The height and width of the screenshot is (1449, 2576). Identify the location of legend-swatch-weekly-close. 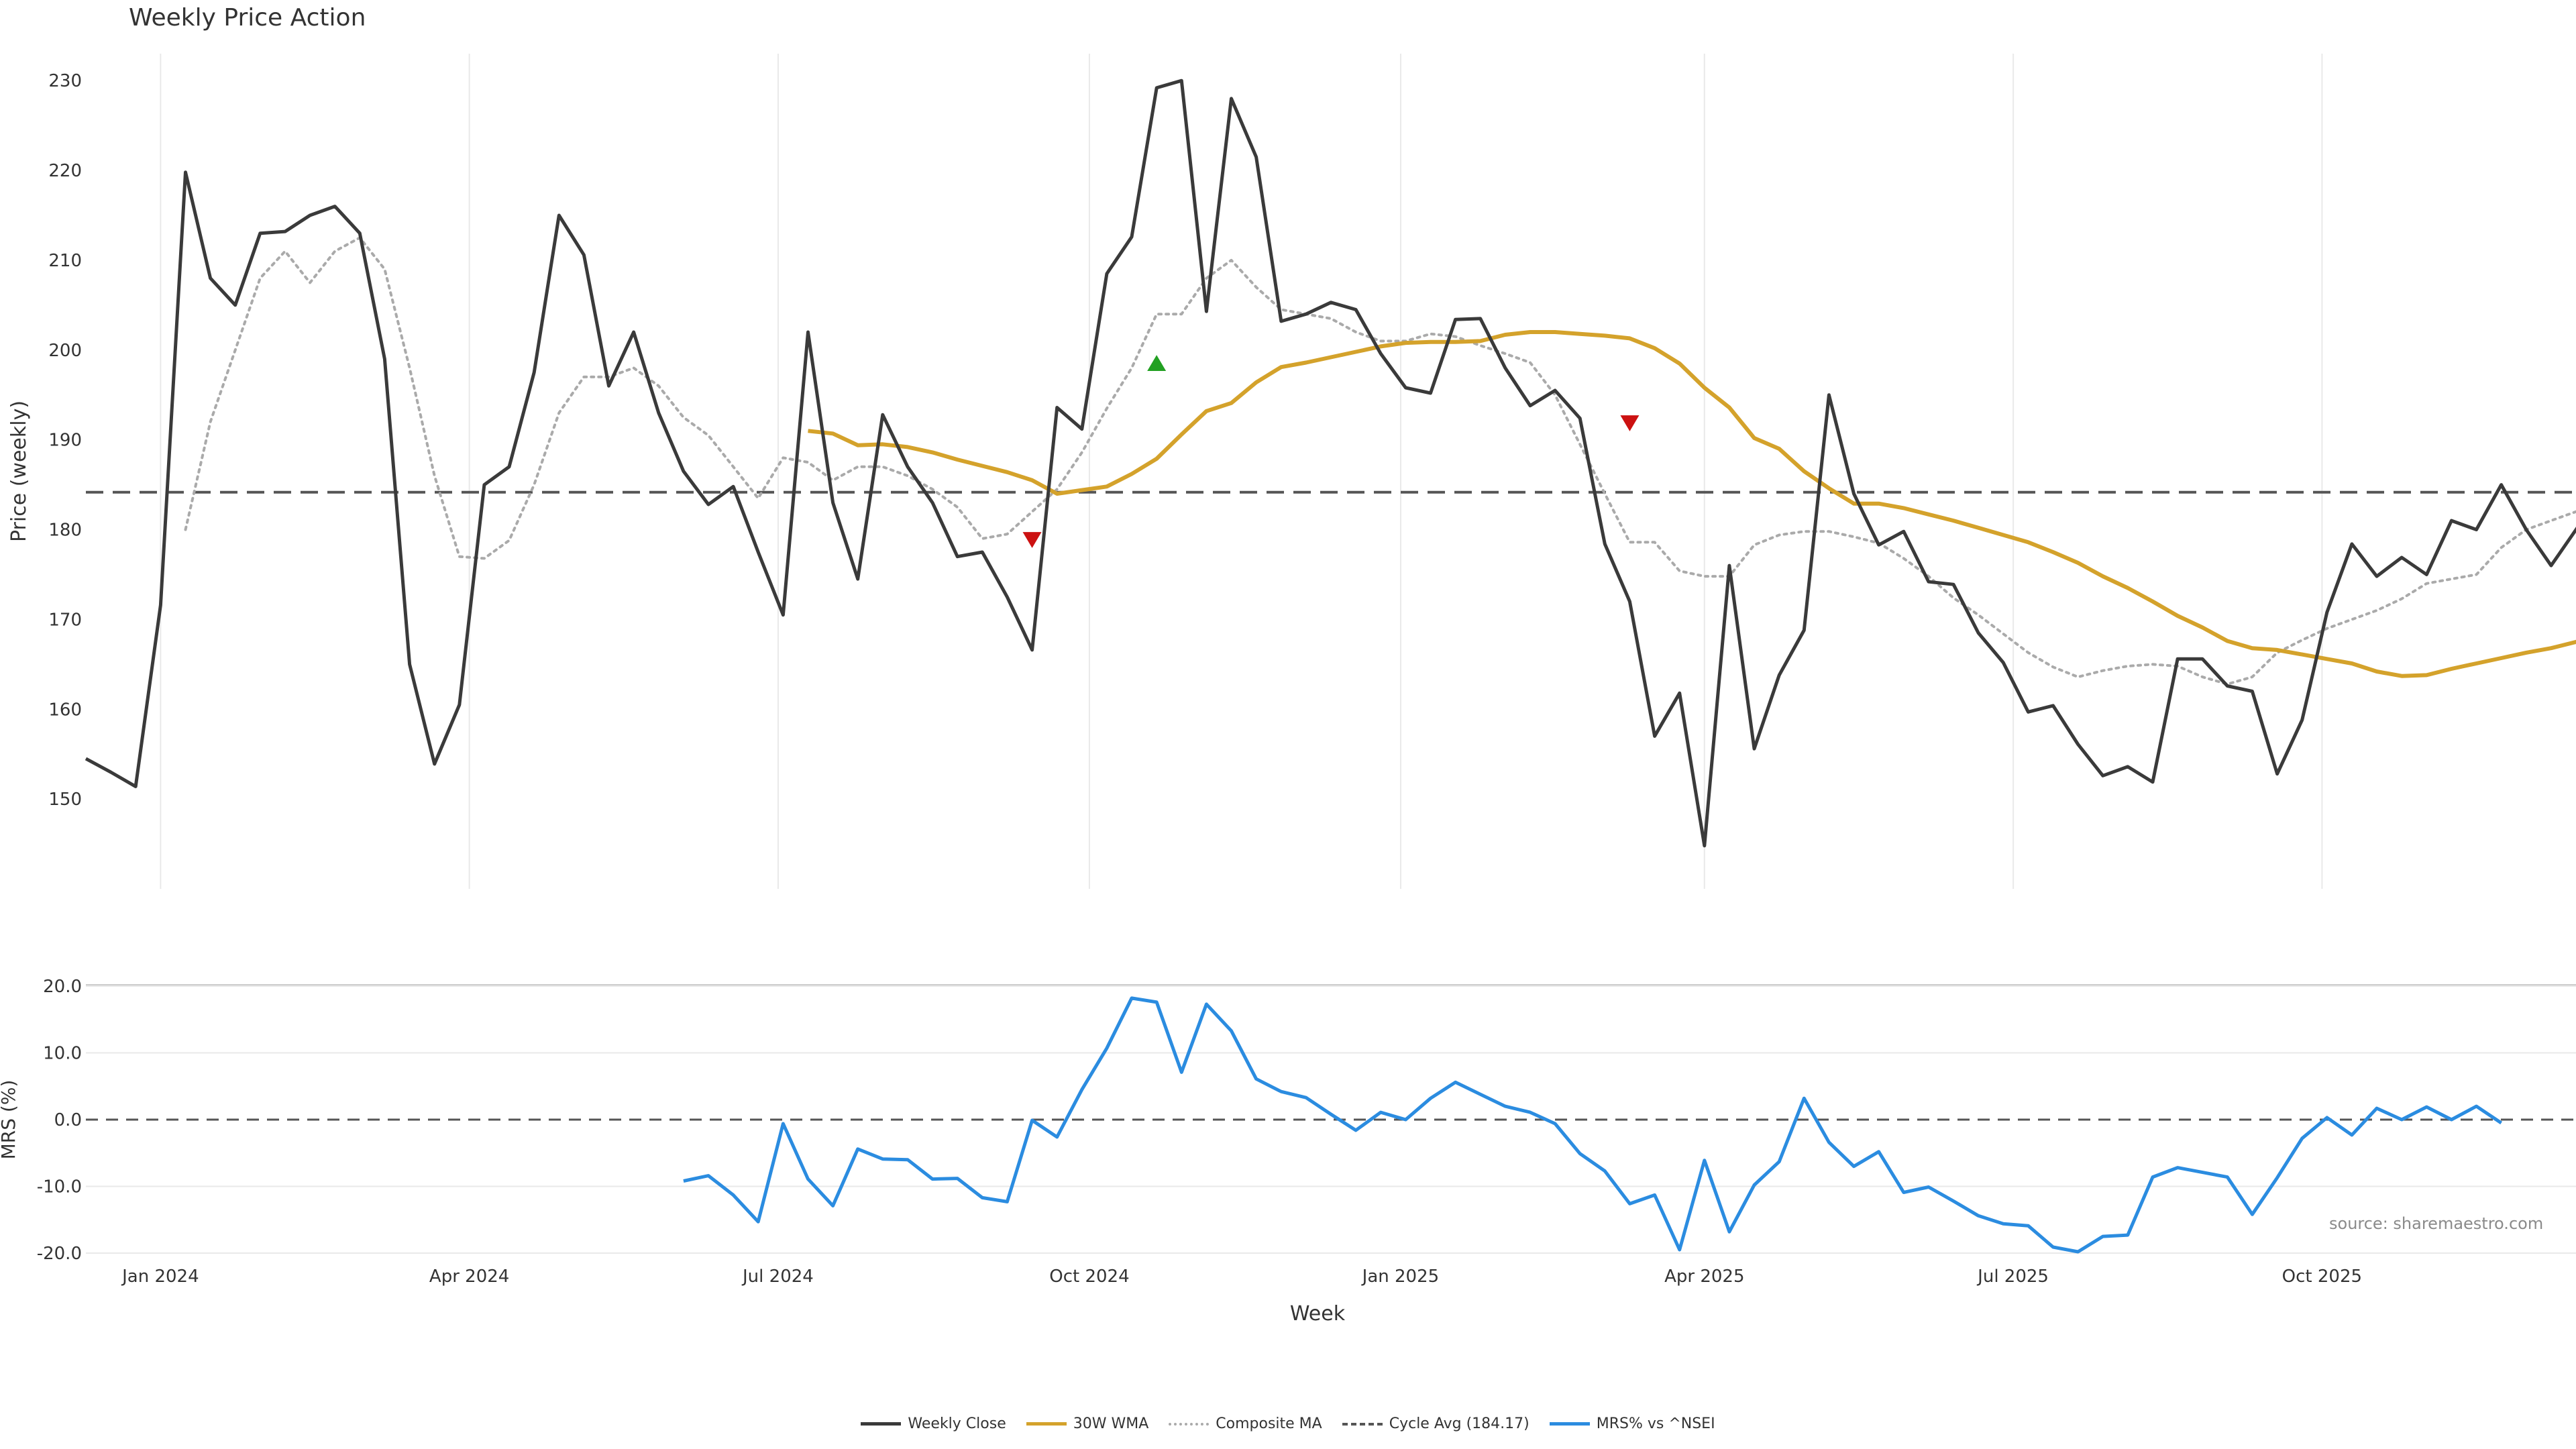
(881, 1424).